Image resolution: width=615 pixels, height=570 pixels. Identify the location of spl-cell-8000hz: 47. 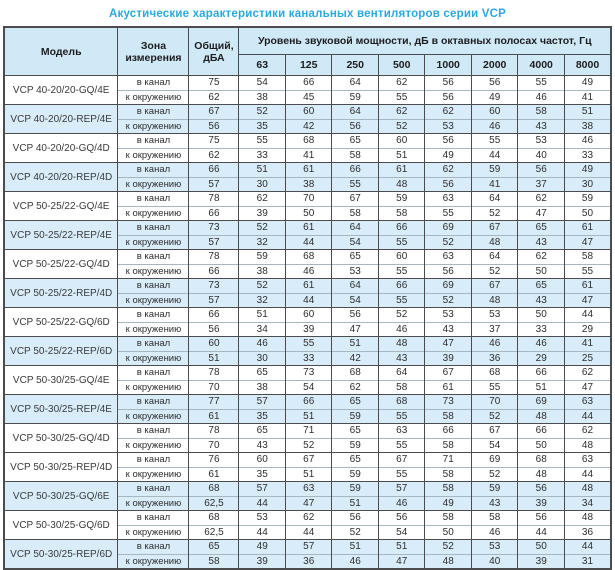
(587, 387).